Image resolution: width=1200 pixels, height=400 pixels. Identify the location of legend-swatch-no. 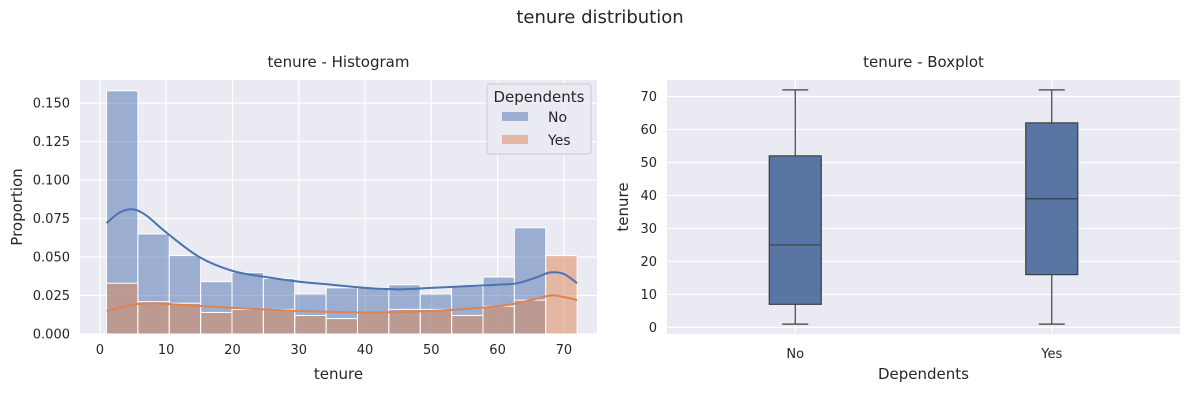
(515, 116).